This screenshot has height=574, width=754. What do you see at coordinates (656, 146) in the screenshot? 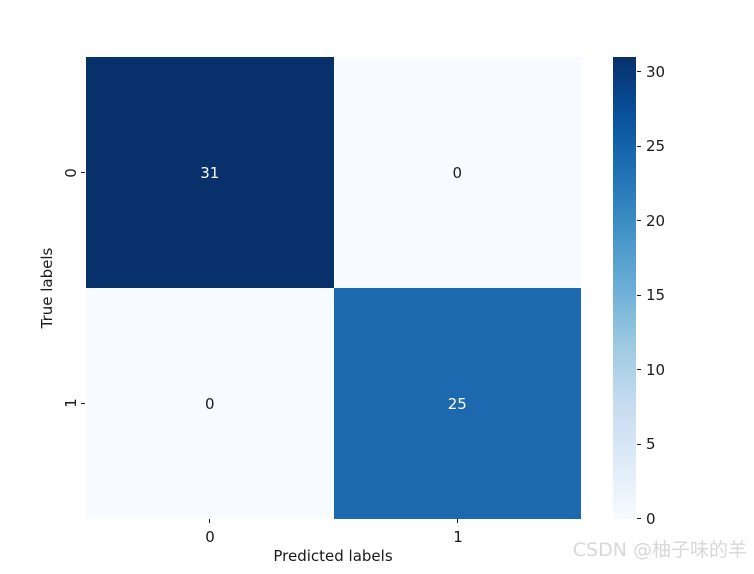
I see `colorbar-tick-label-25: 25` at bounding box center [656, 146].